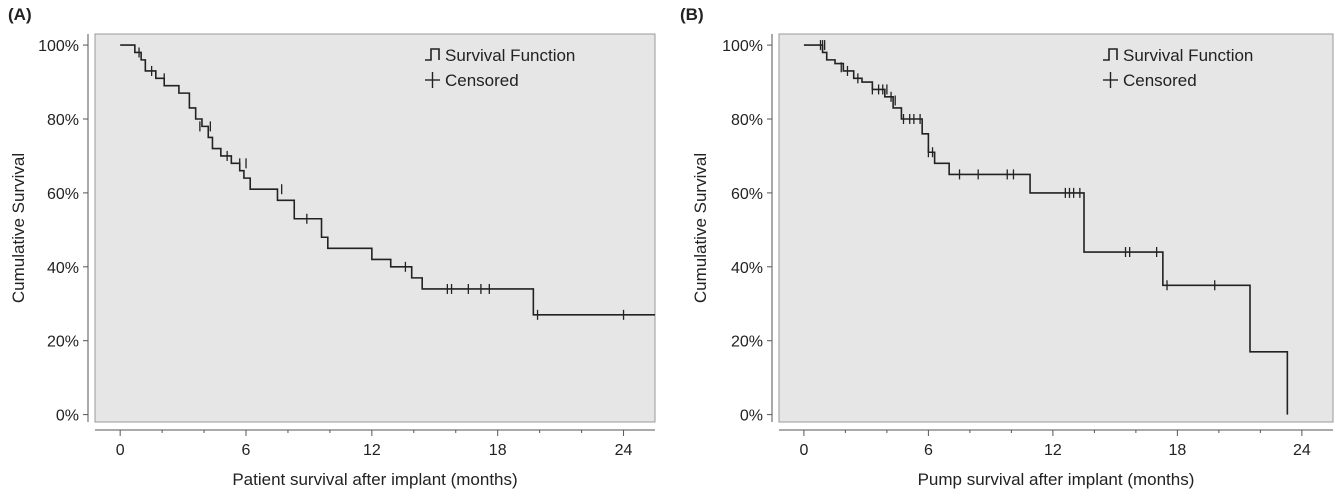 This screenshot has height=491, width=1339. Describe the element at coordinates (374, 479) in the screenshot. I see `x-axis-title: Patient survival after implant (months)` at that location.